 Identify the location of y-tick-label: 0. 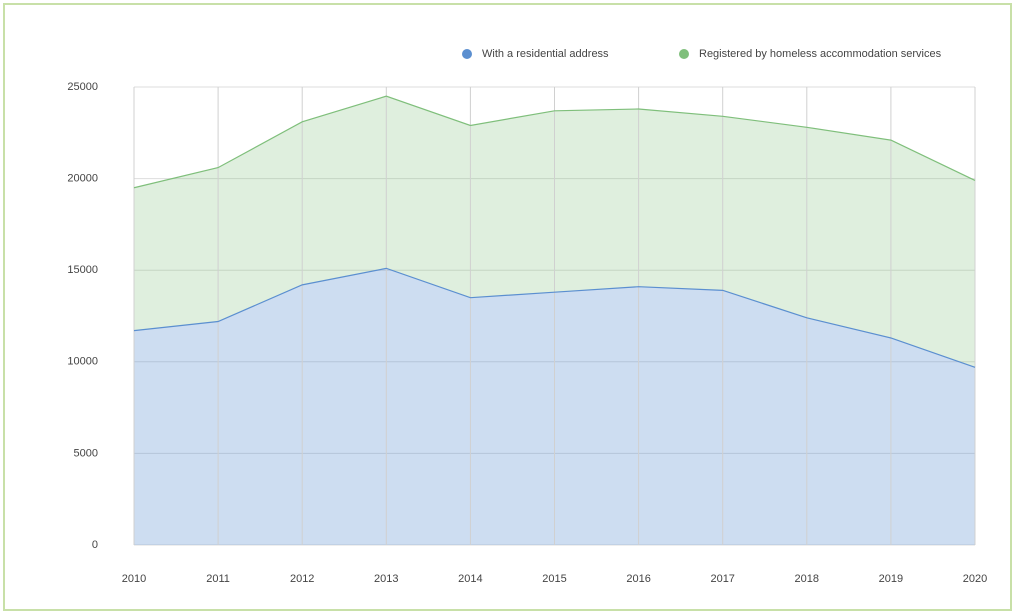
(95, 545).